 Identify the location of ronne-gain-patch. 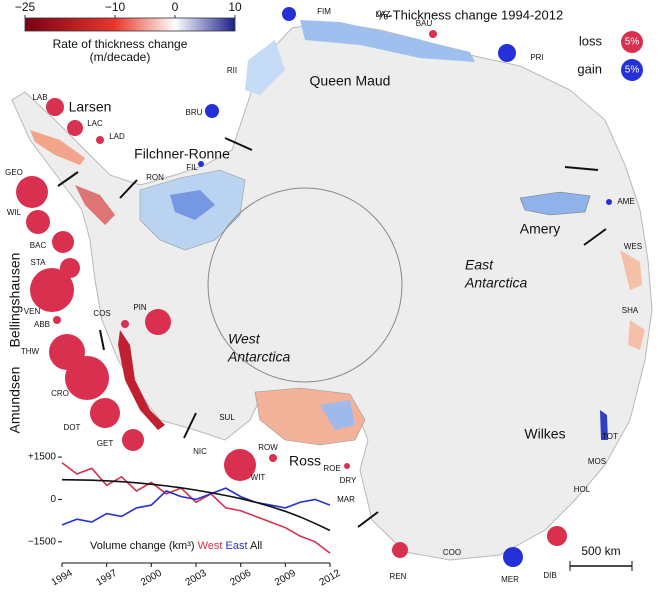
(192, 205).